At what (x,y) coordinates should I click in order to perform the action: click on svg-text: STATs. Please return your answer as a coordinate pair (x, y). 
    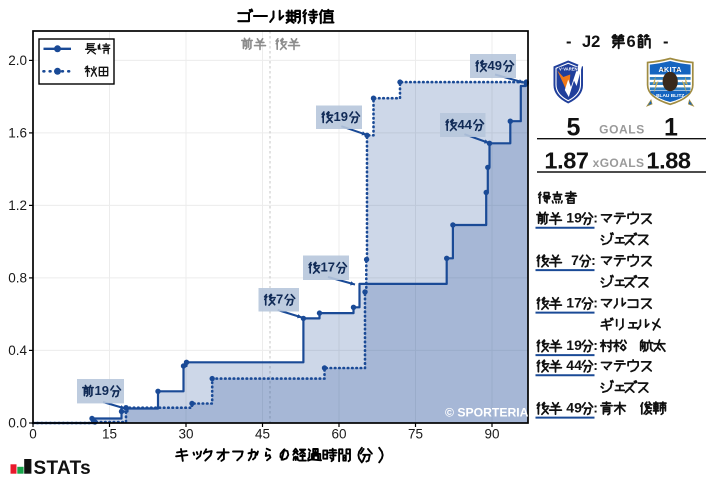
    Looking at the image, I should click on (62, 468).